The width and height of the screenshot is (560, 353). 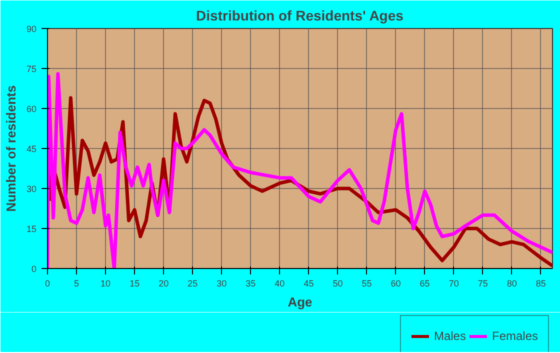 I want to click on x-tick-label: 65, so click(x=425, y=283).